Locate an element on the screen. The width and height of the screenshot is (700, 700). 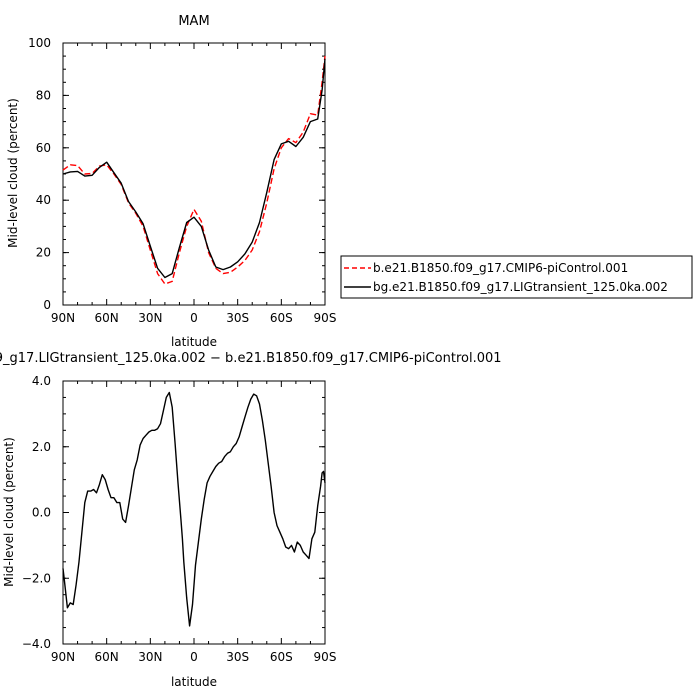
y-tick-label: 2.0 is located at coordinates (41, 447).